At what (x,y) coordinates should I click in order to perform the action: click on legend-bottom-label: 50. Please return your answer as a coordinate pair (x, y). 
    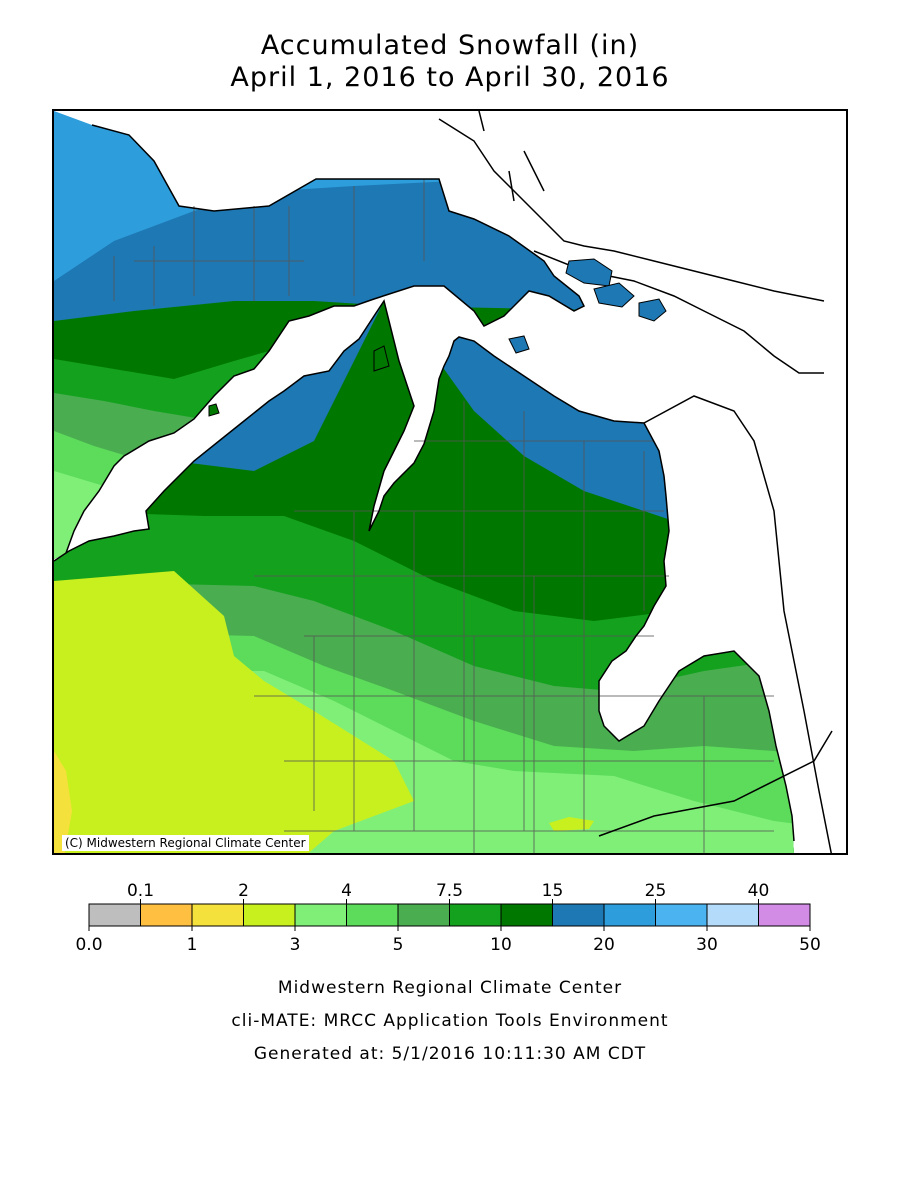
    Looking at the image, I should click on (810, 945).